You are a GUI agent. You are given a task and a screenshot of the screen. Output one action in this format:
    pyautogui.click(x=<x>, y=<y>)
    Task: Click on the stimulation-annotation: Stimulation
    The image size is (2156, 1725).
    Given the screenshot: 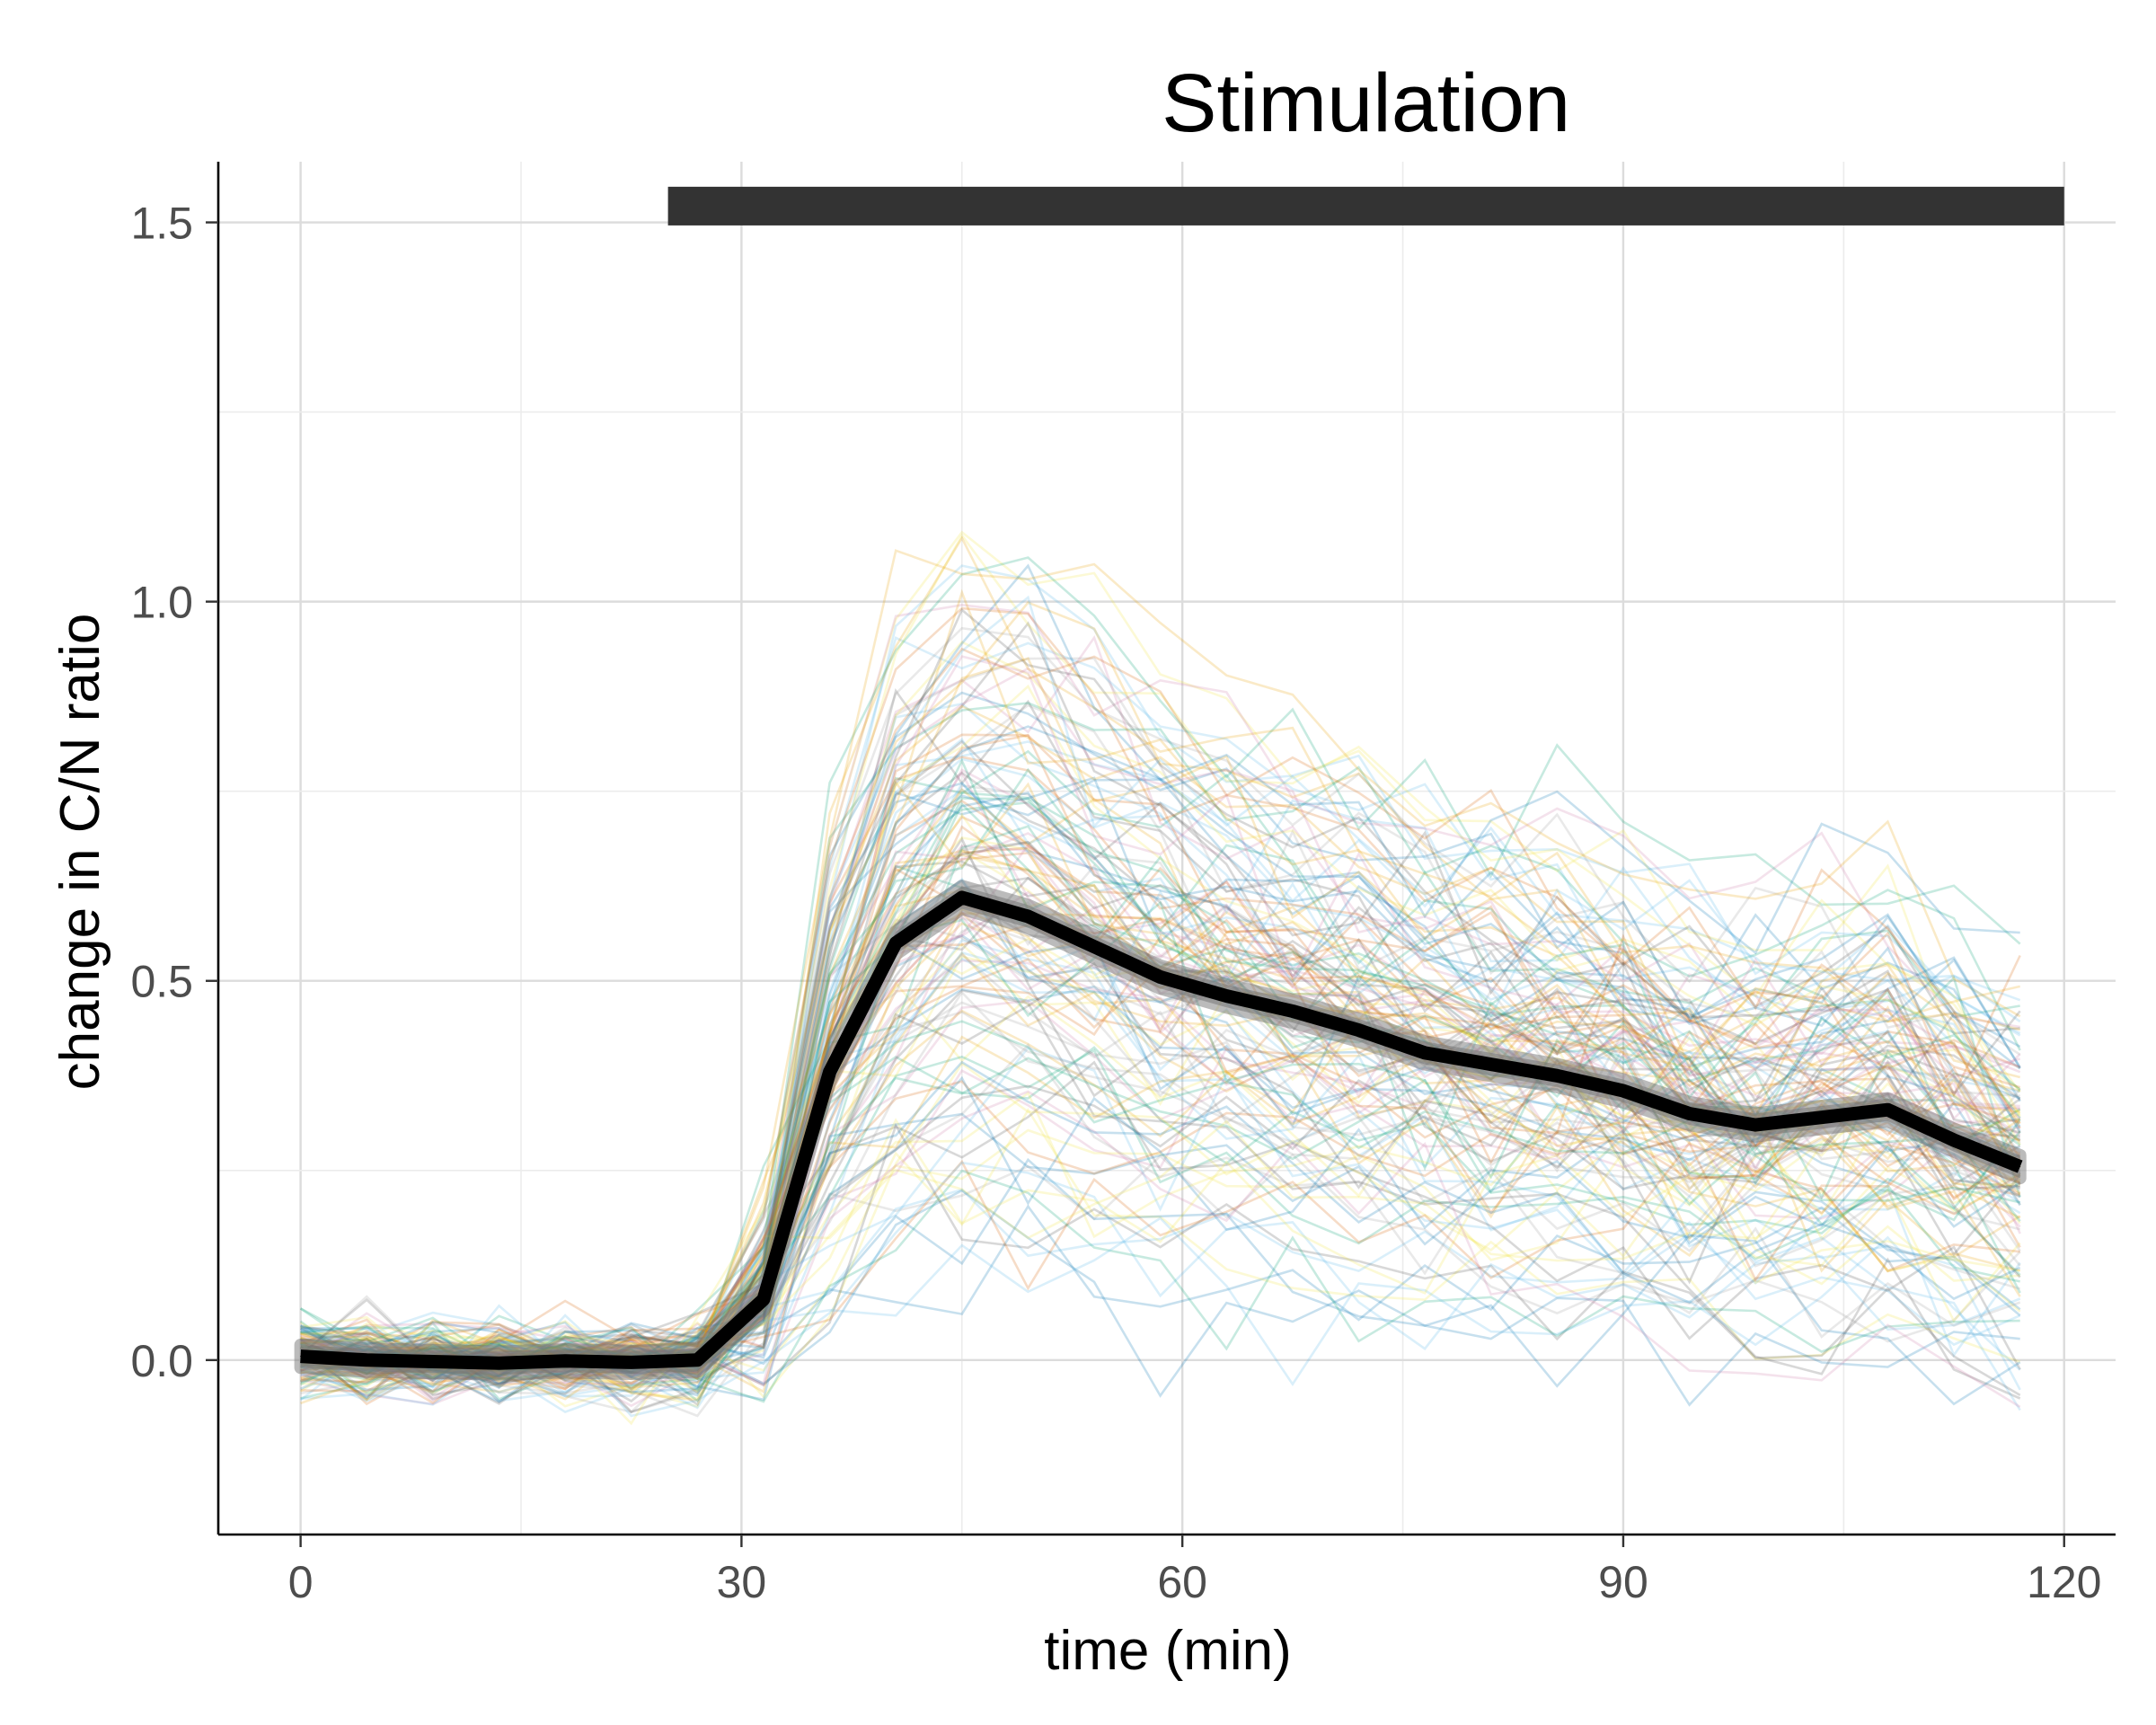 What is the action you would take?
    pyautogui.click(x=1366, y=142)
    